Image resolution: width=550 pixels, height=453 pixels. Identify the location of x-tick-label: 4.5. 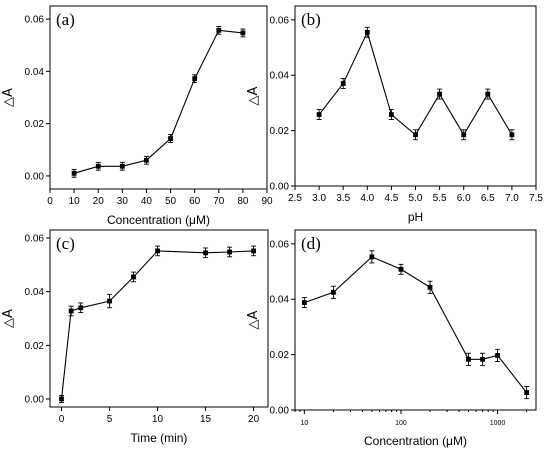
(391, 198).